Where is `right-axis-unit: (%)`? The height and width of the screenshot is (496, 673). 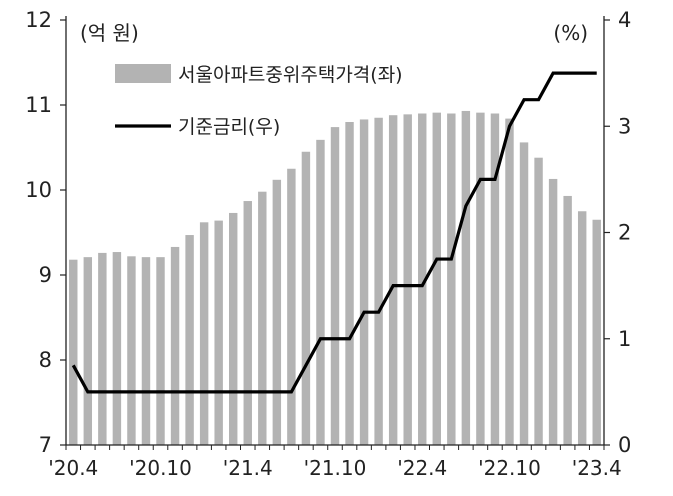
right-axis-unit: (%) is located at coordinates (570, 33).